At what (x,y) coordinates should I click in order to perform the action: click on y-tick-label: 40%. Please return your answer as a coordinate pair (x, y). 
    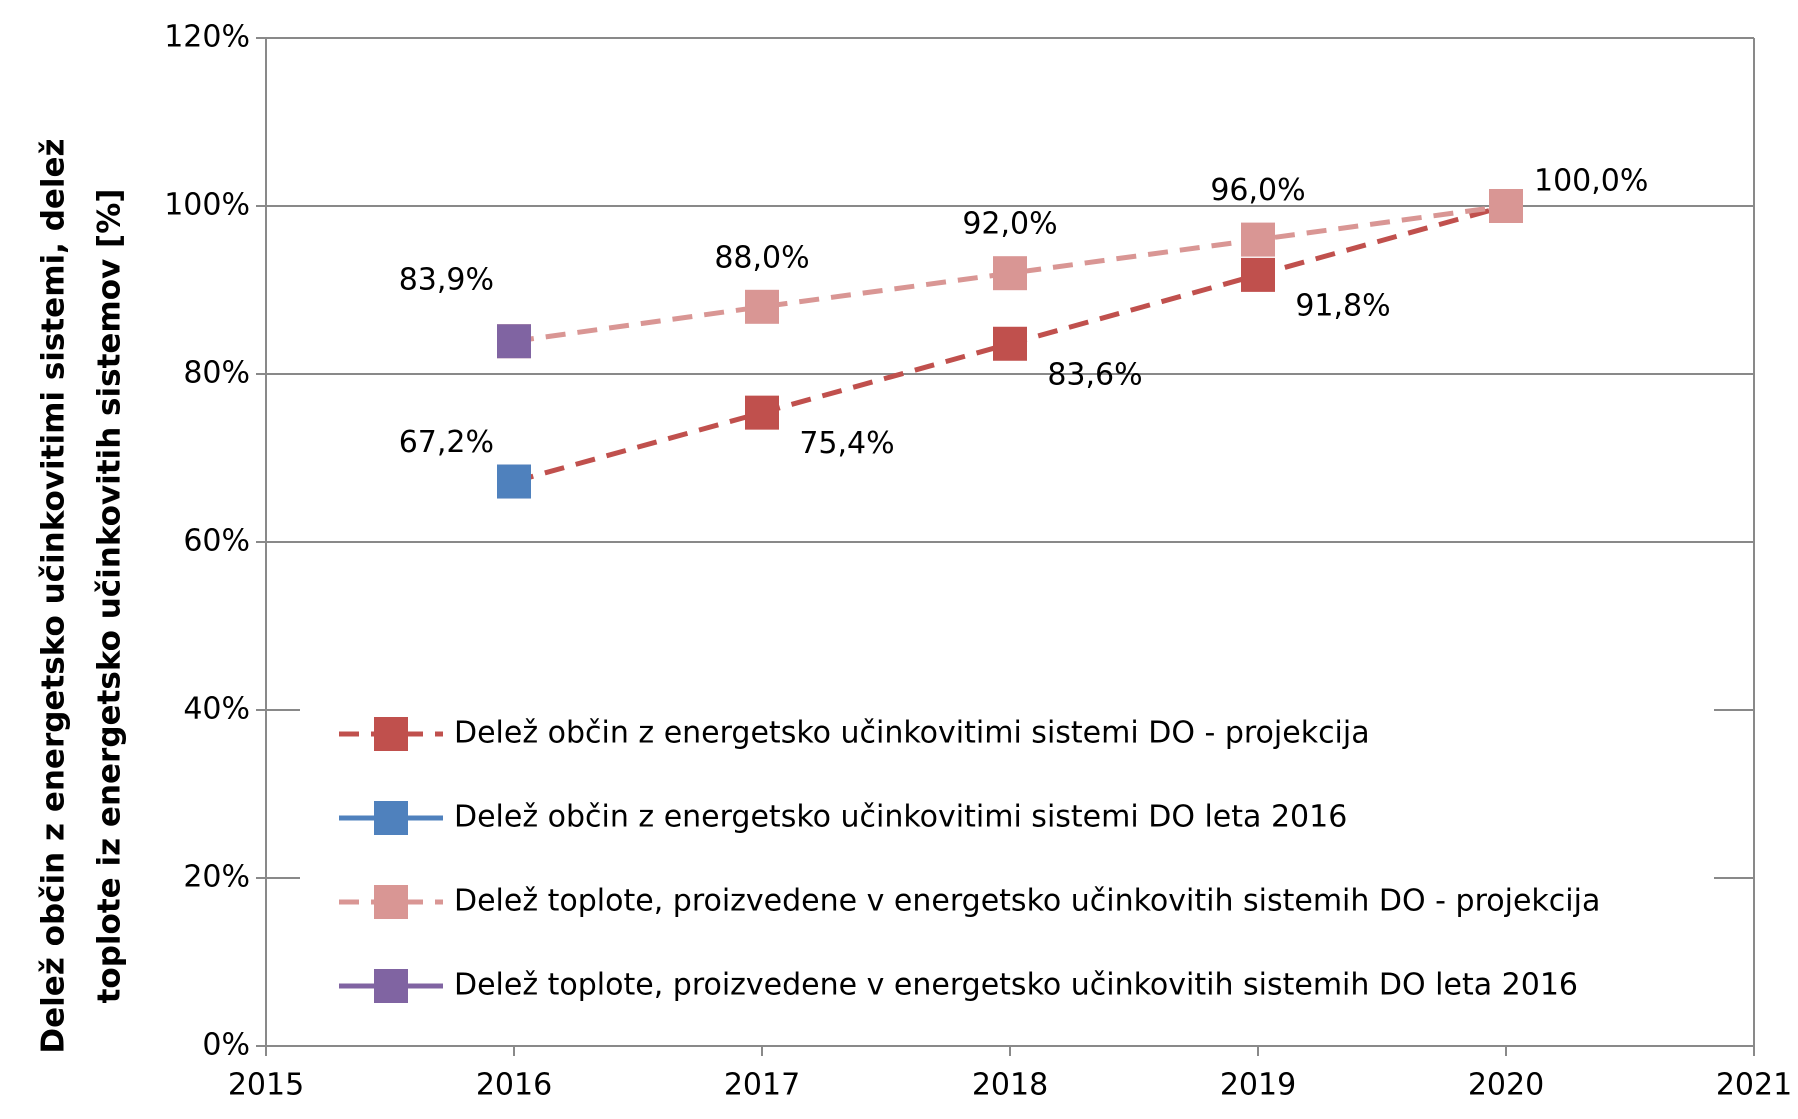
    Looking at the image, I should click on (216, 709).